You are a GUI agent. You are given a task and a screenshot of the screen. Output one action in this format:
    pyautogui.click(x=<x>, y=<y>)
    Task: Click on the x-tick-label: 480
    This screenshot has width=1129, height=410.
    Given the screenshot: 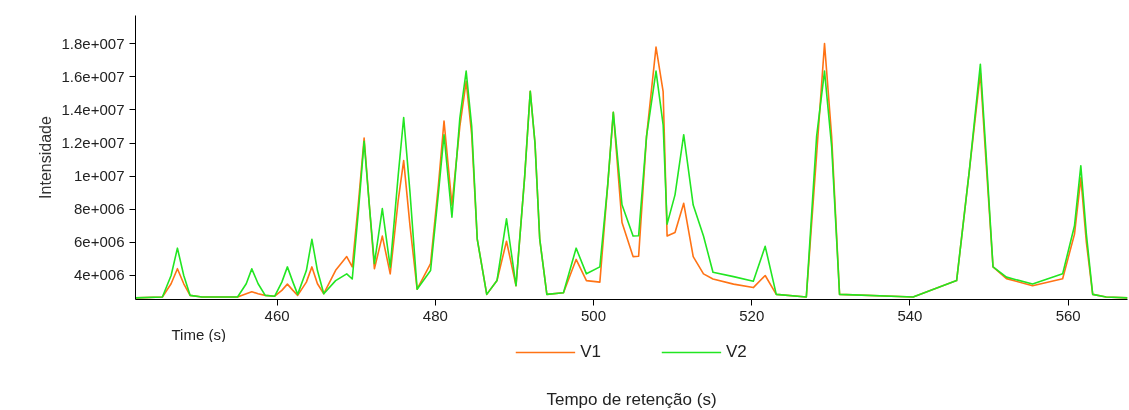 What is the action you would take?
    pyautogui.click(x=435, y=315)
    